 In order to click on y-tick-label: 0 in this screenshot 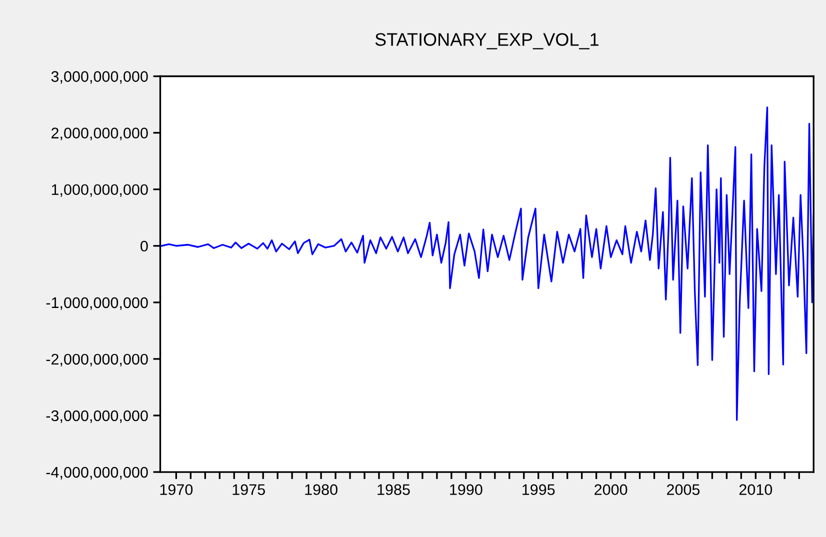, I will do `click(144, 246)`.